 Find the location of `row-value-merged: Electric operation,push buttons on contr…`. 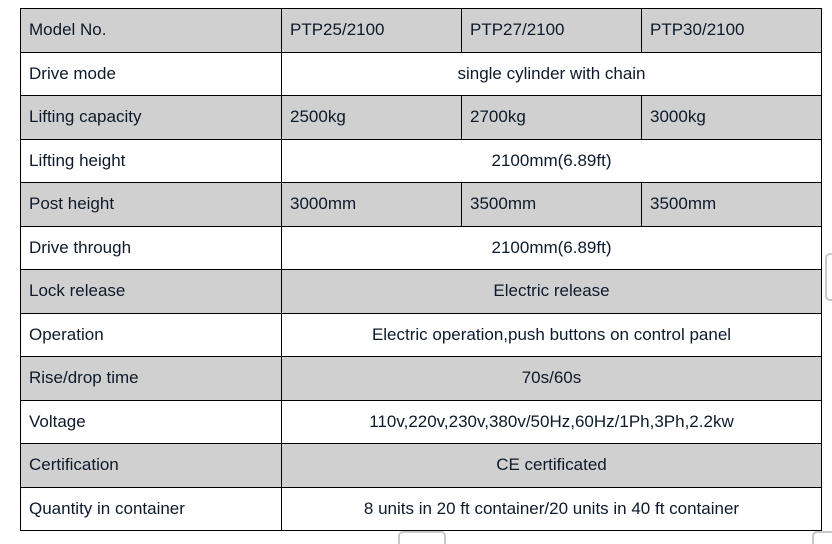

row-value-merged: Electric operation,push buttons on contr… is located at coordinates (551, 334).